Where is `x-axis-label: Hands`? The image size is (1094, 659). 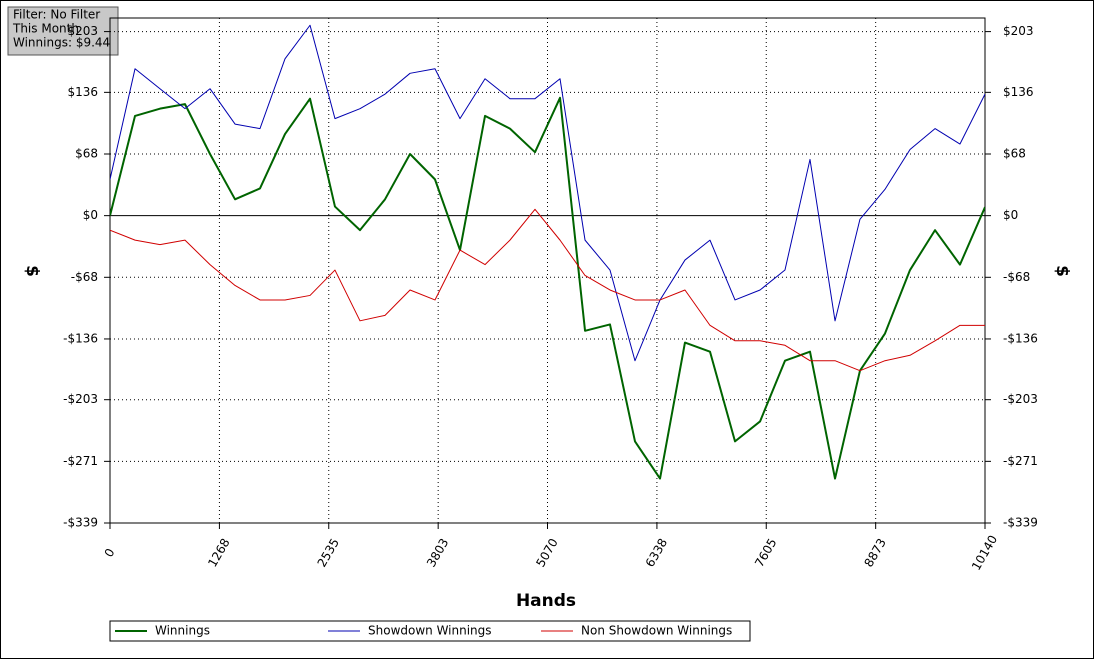 x-axis-label: Hands is located at coordinates (546, 601).